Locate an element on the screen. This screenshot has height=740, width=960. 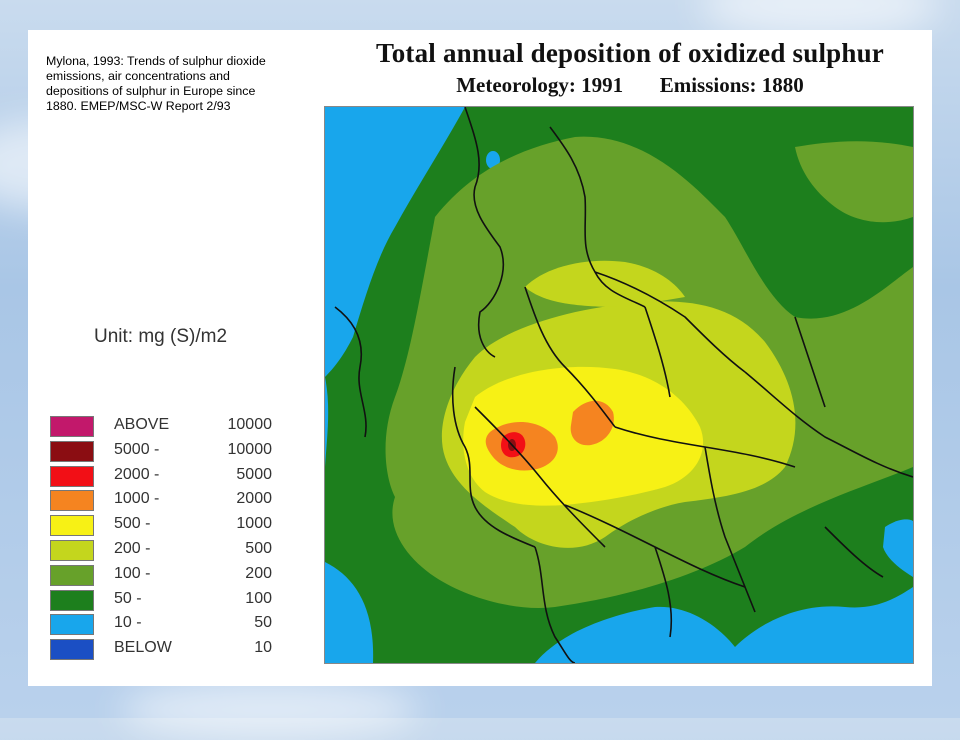
legend-range-high: 50 is located at coordinates (263, 623).